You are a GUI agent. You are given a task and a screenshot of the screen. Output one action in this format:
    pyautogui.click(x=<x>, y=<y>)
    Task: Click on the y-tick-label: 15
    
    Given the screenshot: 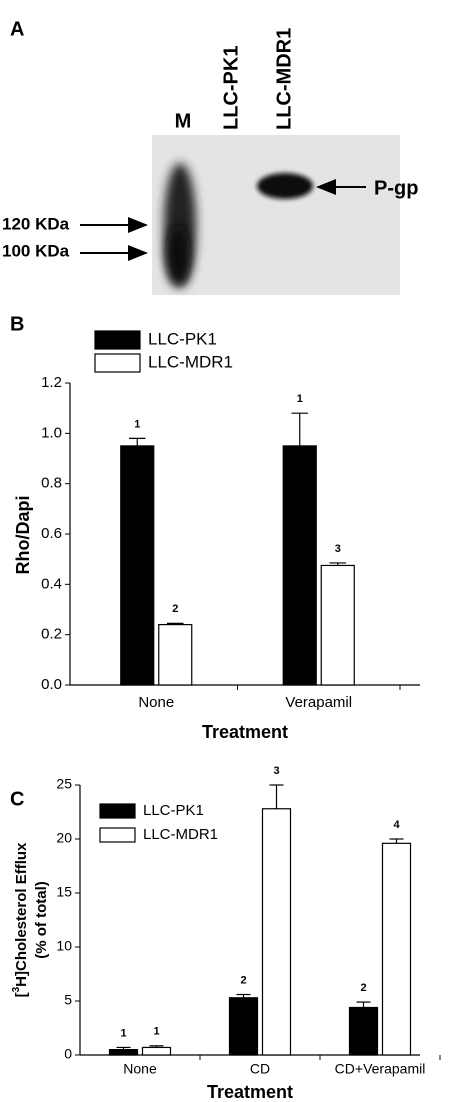 What is the action you would take?
    pyautogui.click(x=64, y=892)
    